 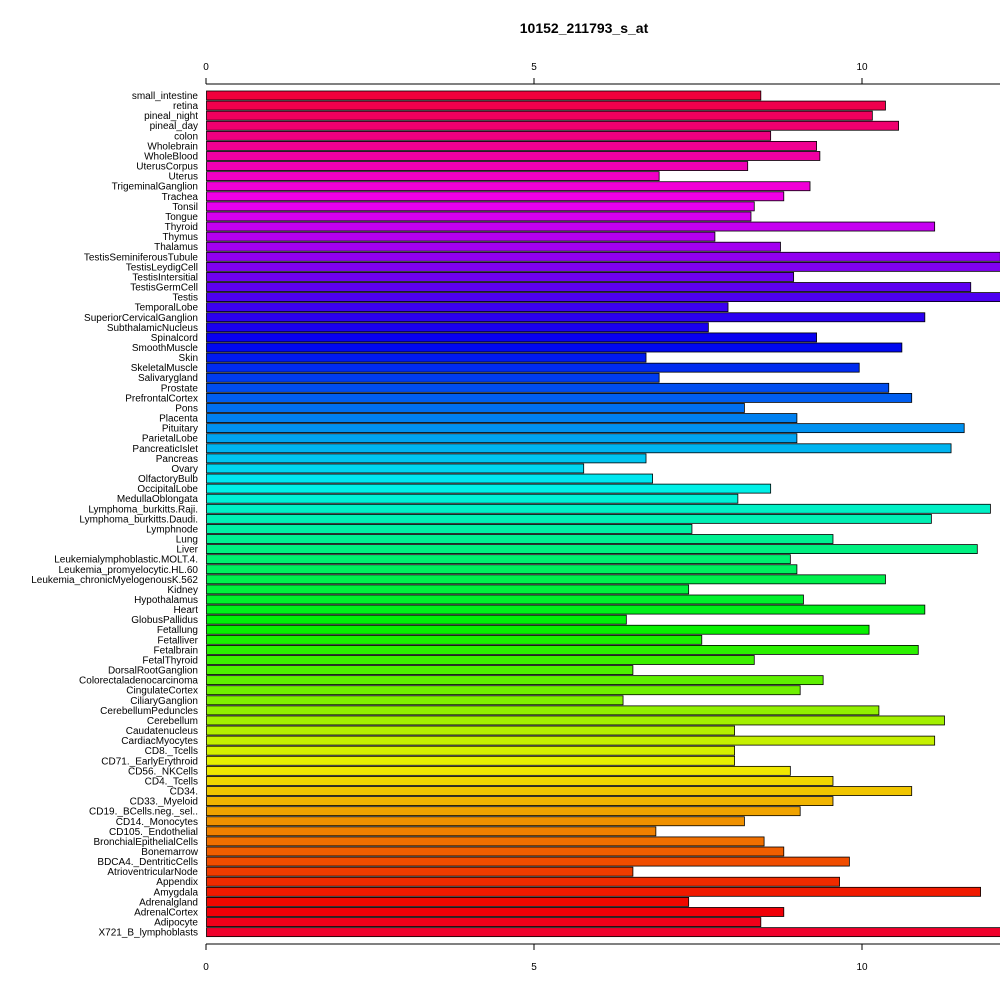 I want to click on category-label: Lymphnode, so click(x=172, y=529).